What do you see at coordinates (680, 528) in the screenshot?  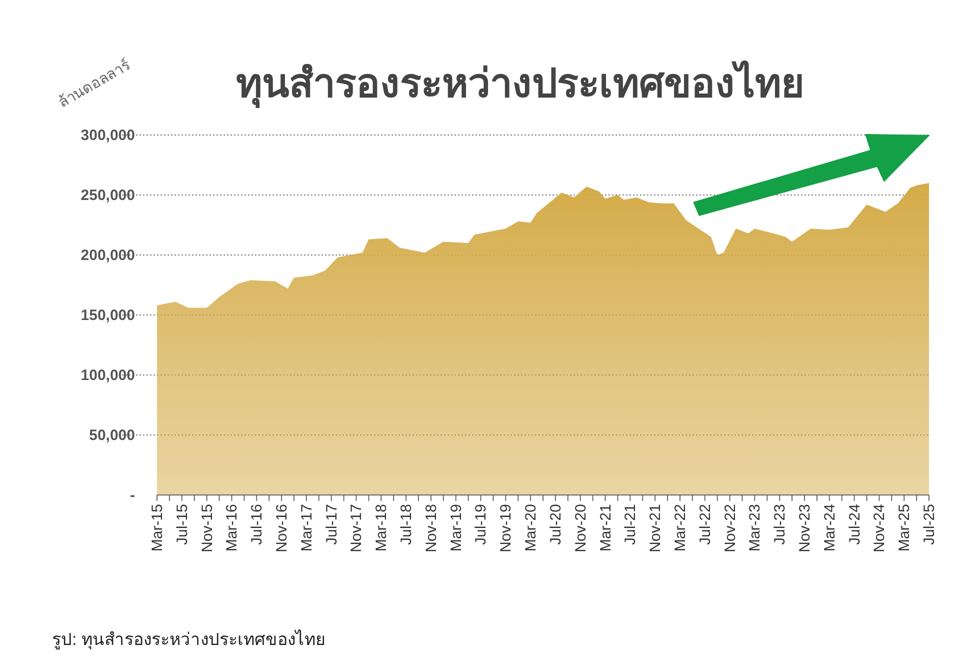 I see `x-tick-label: Mar-22` at bounding box center [680, 528].